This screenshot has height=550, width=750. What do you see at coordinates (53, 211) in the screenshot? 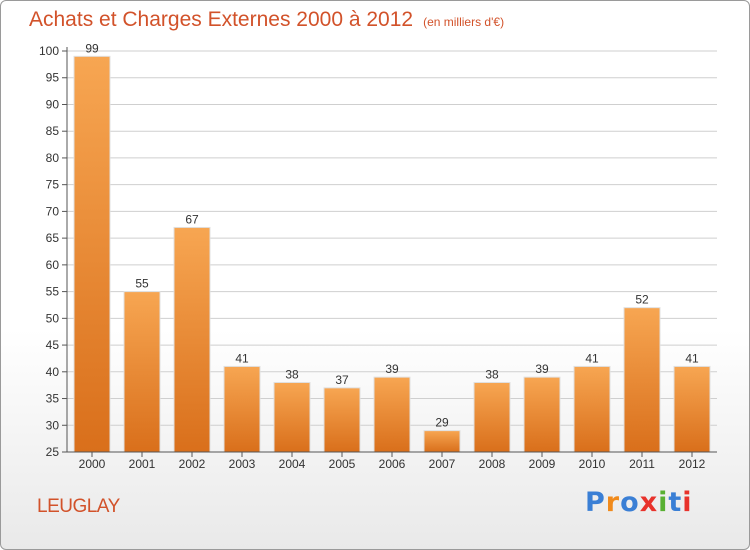
I see `y-tick-label: 70` at bounding box center [53, 211].